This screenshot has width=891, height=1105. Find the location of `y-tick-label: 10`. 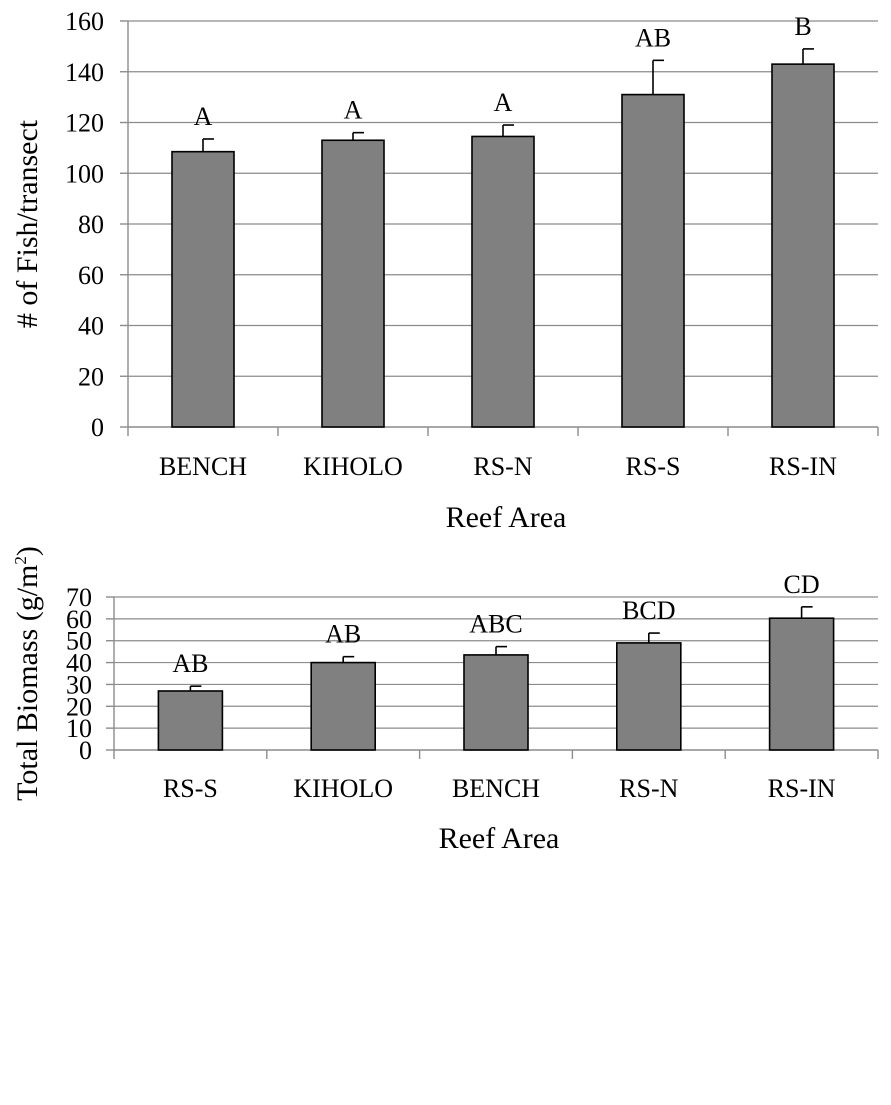

y-tick-label: 10 is located at coordinates (79, 728).